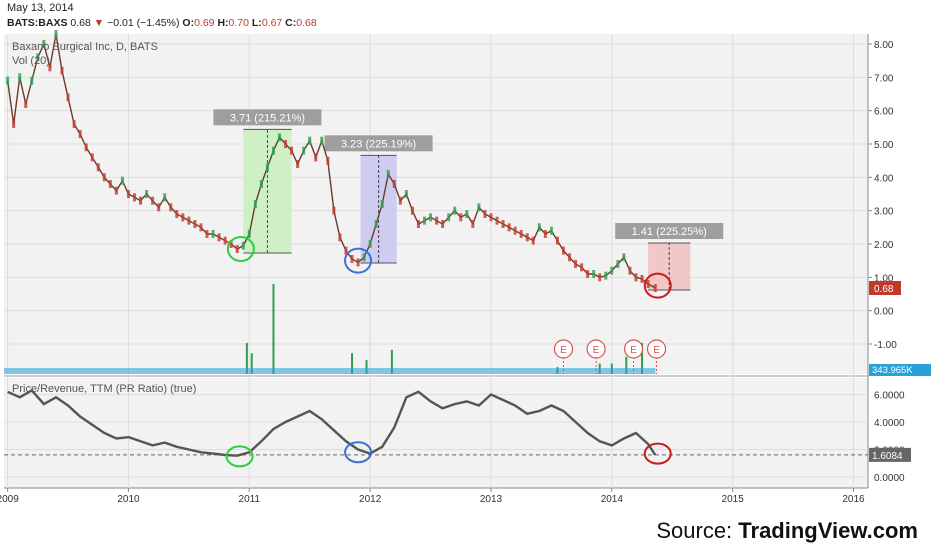 This screenshot has height=550, width=932. What do you see at coordinates (884, 212) in the screenshot?
I see `price-tick-label-5: 3.00` at bounding box center [884, 212].